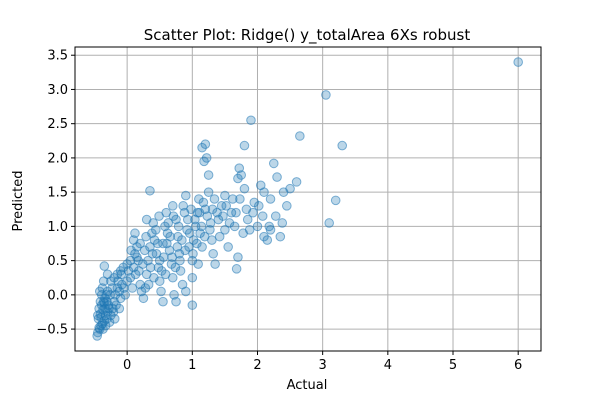 The height and width of the screenshot is (400, 600). Describe the element at coordinates (323, 365) in the screenshot. I see `x-tick-label: 3` at that location.